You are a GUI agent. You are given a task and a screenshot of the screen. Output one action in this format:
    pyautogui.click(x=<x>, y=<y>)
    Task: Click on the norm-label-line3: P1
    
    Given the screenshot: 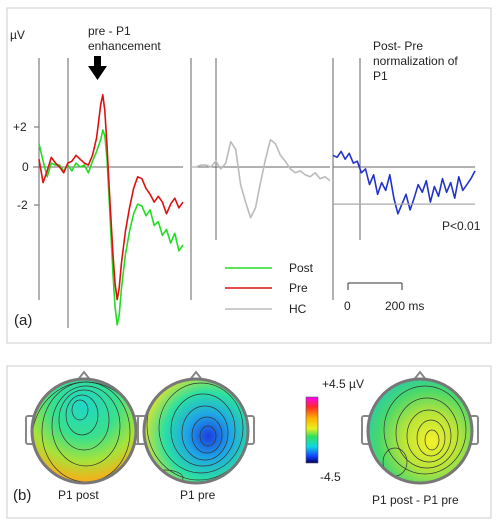 What is the action you would take?
    pyautogui.click(x=380, y=76)
    